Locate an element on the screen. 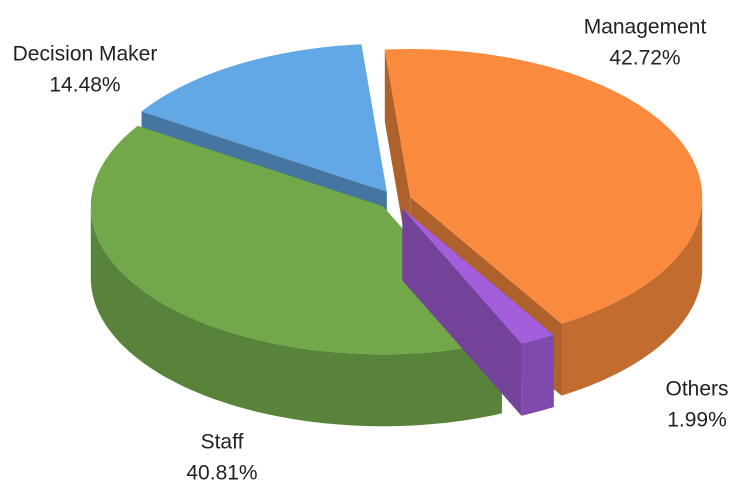 The height and width of the screenshot is (486, 737). slice-value-label: 1.99% is located at coordinates (697, 420).